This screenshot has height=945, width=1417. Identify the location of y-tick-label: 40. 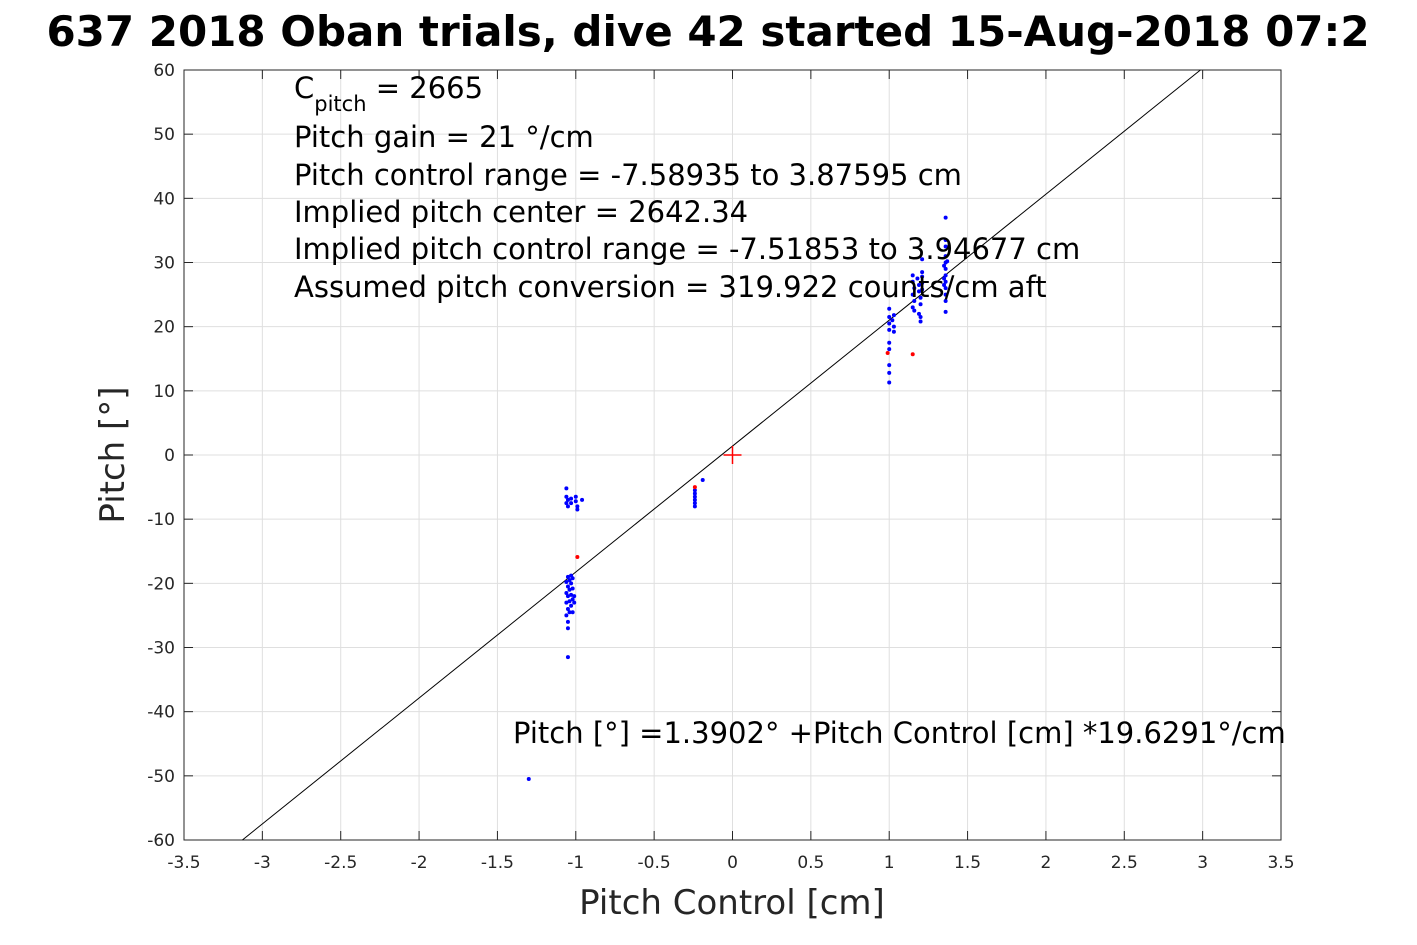
(164, 199).